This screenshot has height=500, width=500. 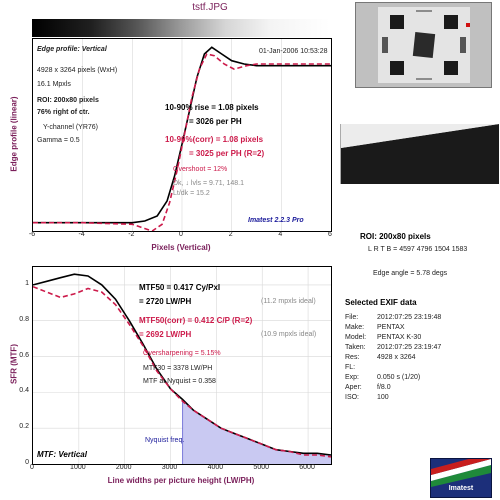 What do you see at coordinates (384, 387) in the screenshot?
I see `exif-value: f/8.0` at bounding box center [384, 387].